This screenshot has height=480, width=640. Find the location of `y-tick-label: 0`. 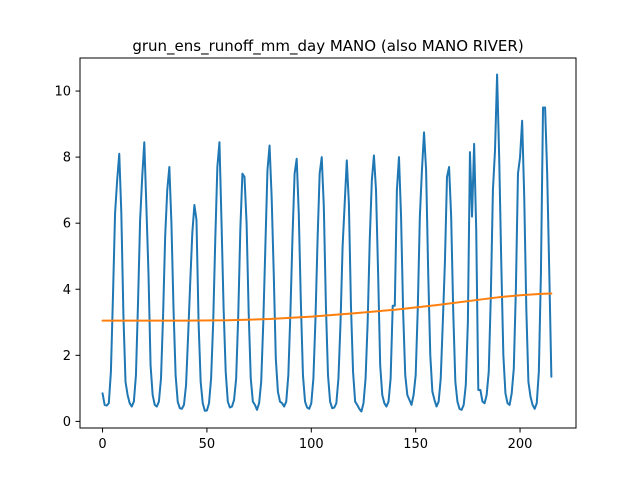

y-tick-label: 0 is located at coordinates (67, 422).